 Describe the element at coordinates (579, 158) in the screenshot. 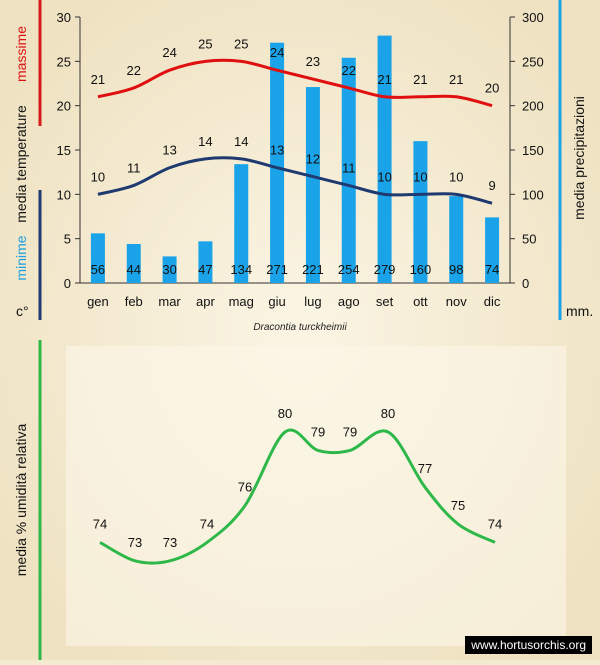

I see `precipitation-axis-label: media precipitazioni` at that location.